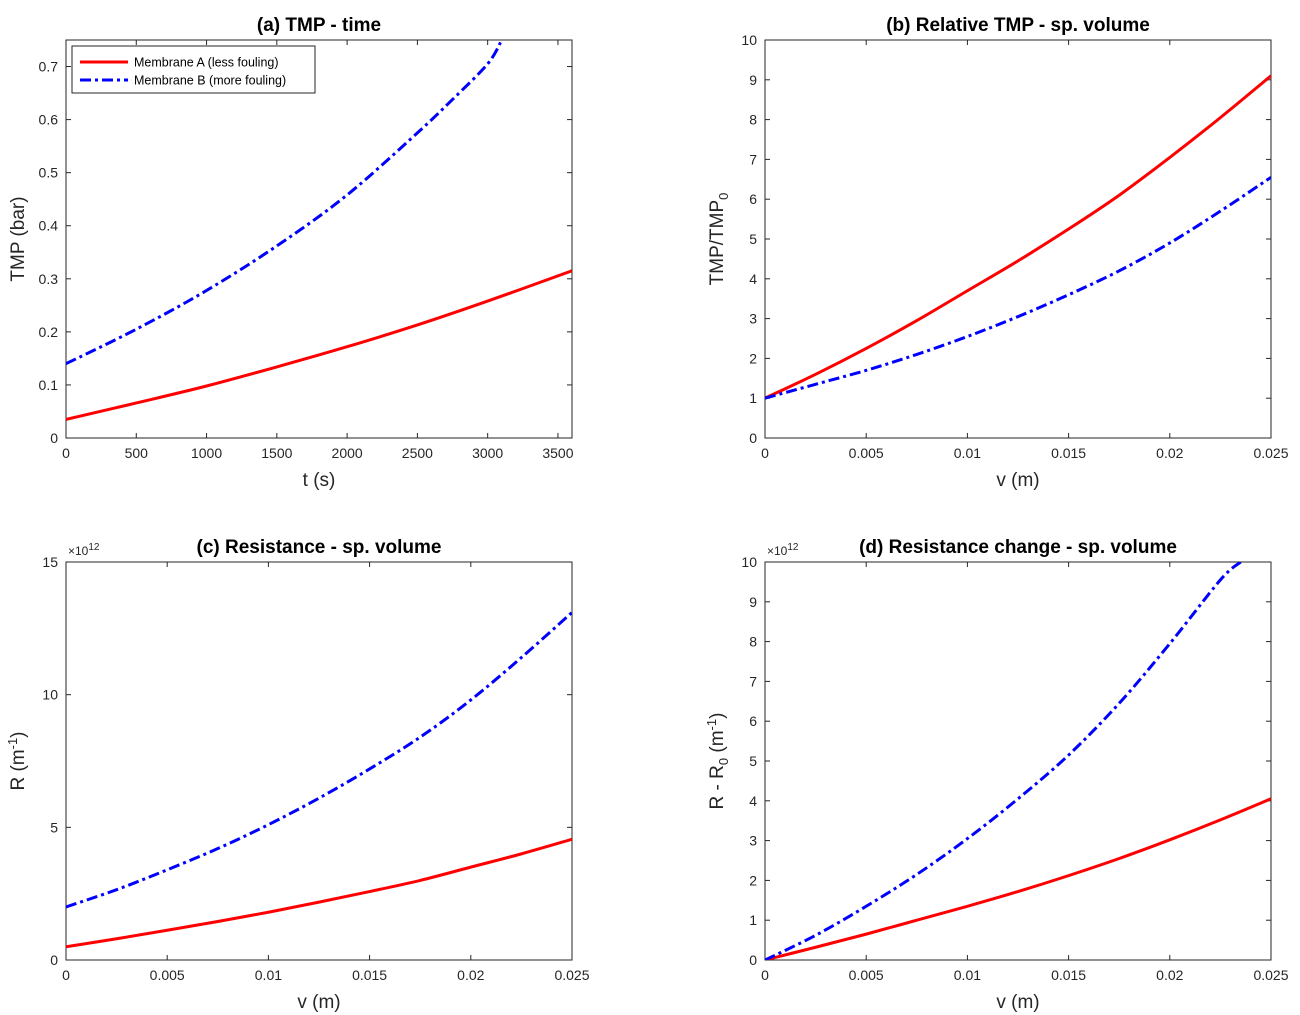  I want to click on chart-title: (c) Resistance - sp. volume, so click(319, 547).